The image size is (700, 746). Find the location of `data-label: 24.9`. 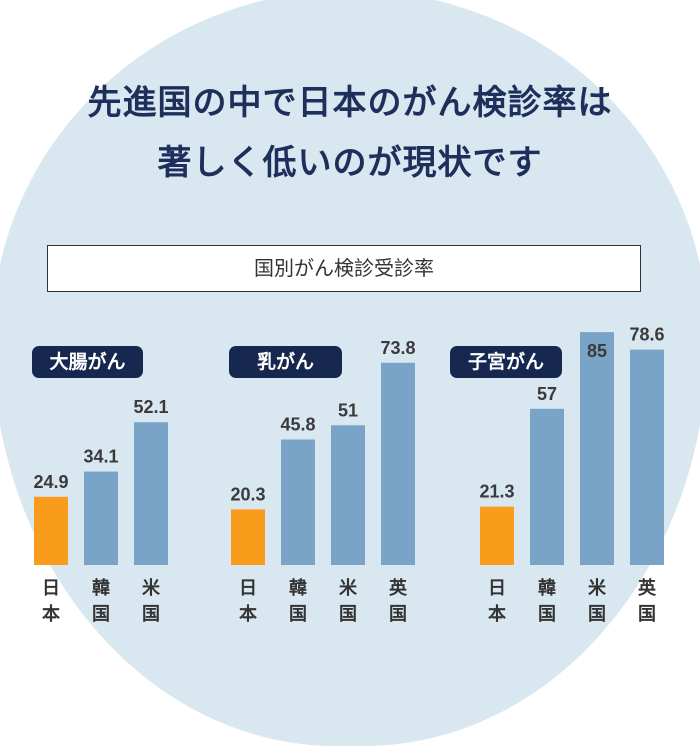

data-label: 24.9 is located at coordinates (50, 482).